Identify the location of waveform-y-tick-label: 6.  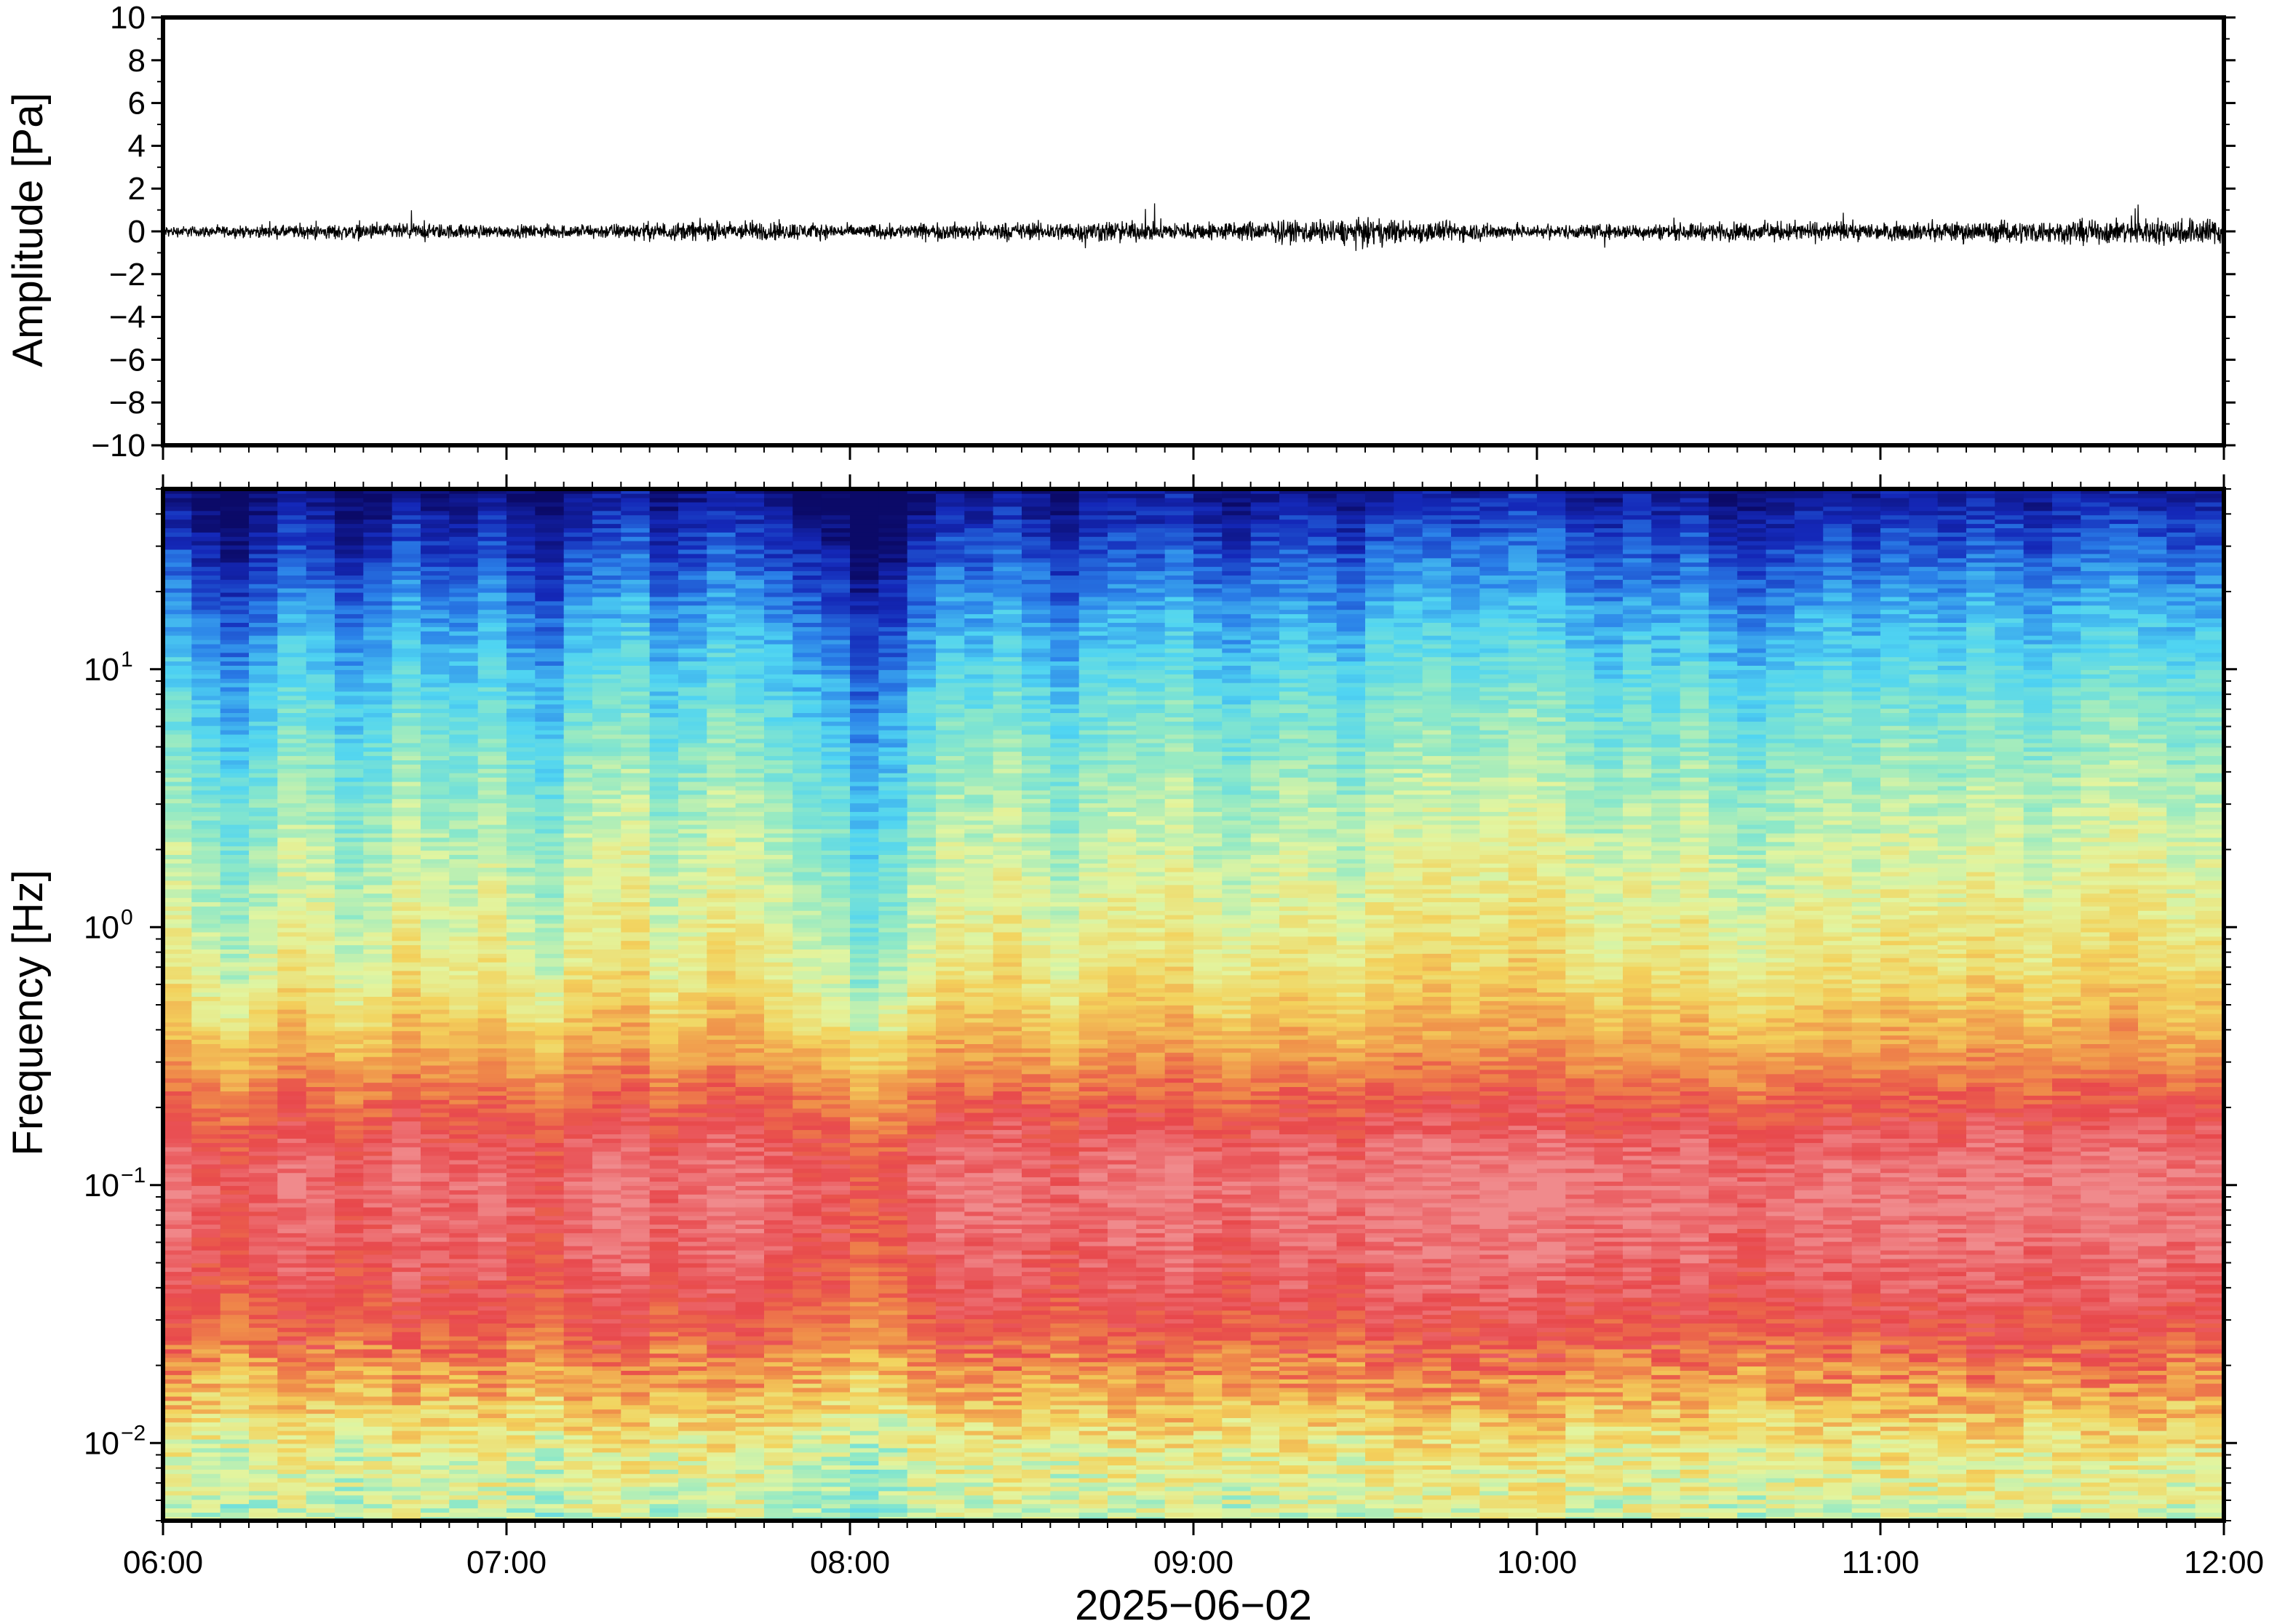
(137, 104).